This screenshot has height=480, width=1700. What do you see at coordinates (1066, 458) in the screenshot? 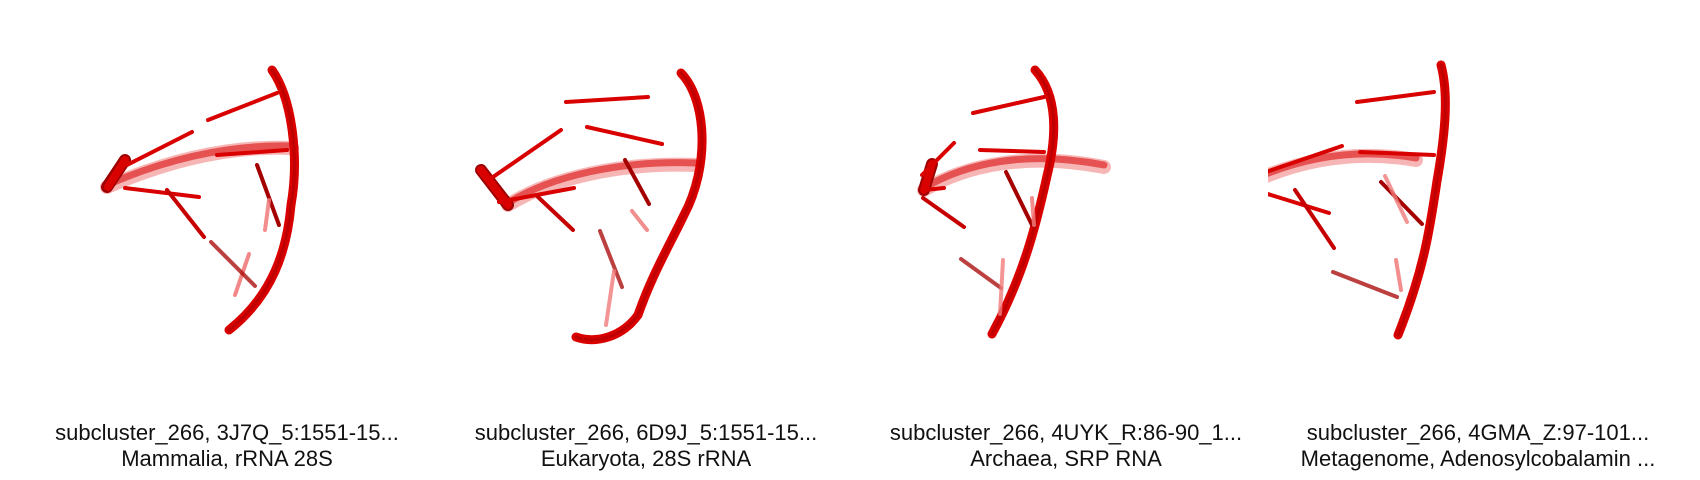
I see `panel-subtitle-3: Archaea, SRP RNA` at bounding box center [1066, 458].